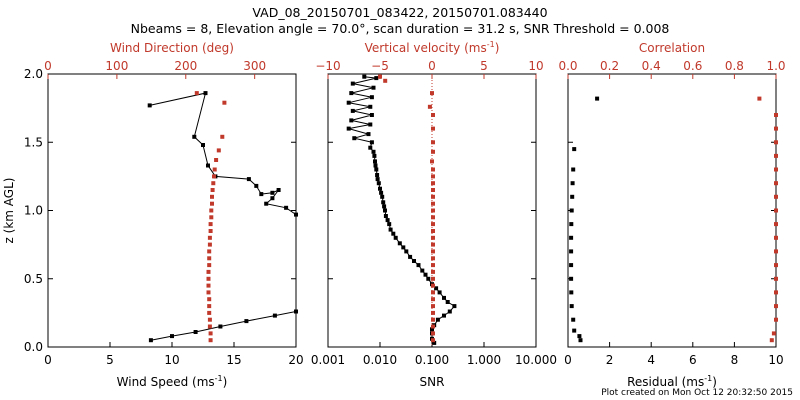 This screenshot has width=800, height=400. What do you see at coordinates (775, 66) in the screenshot?
I see `top-tick-label: 1.0` at bounding box center [775, 66].